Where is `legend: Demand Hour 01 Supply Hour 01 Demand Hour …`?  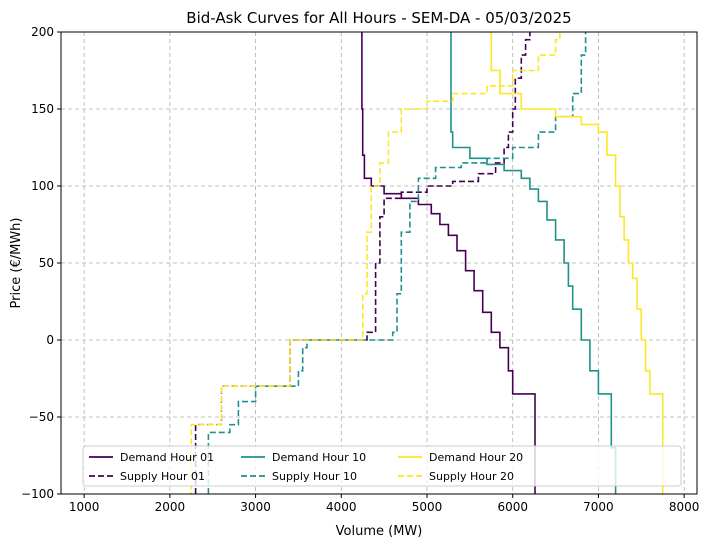
legend: Demand Hour 01 Supply Hour 01 Demand Hour … is located at coordinates (382, 466).